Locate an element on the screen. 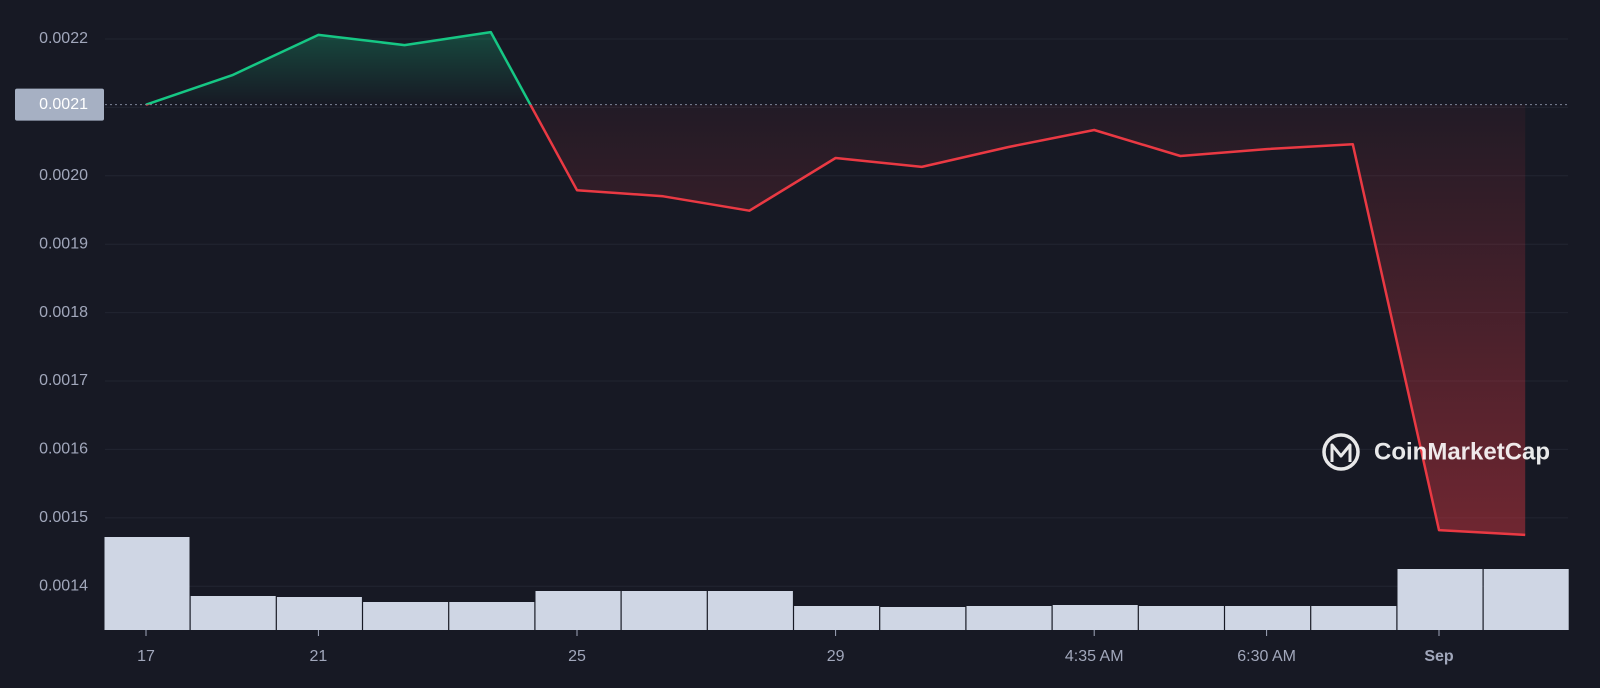 The height and width of the screenshot is (688, 1600). y-tick-label: 0.0016 is located at coordinates (63, 449).